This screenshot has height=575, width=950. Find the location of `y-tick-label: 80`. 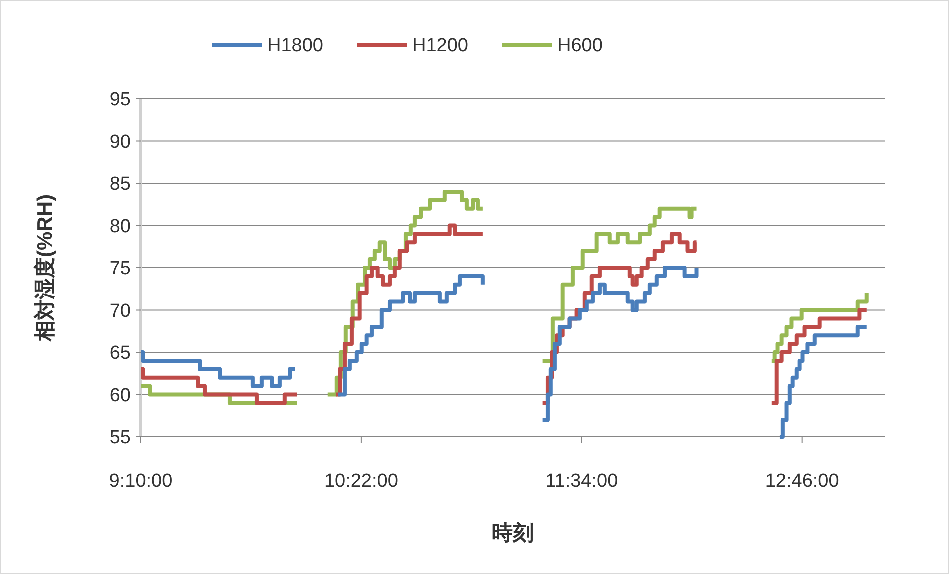

y-tick-label: 80 is located at coordinates (120, 227).